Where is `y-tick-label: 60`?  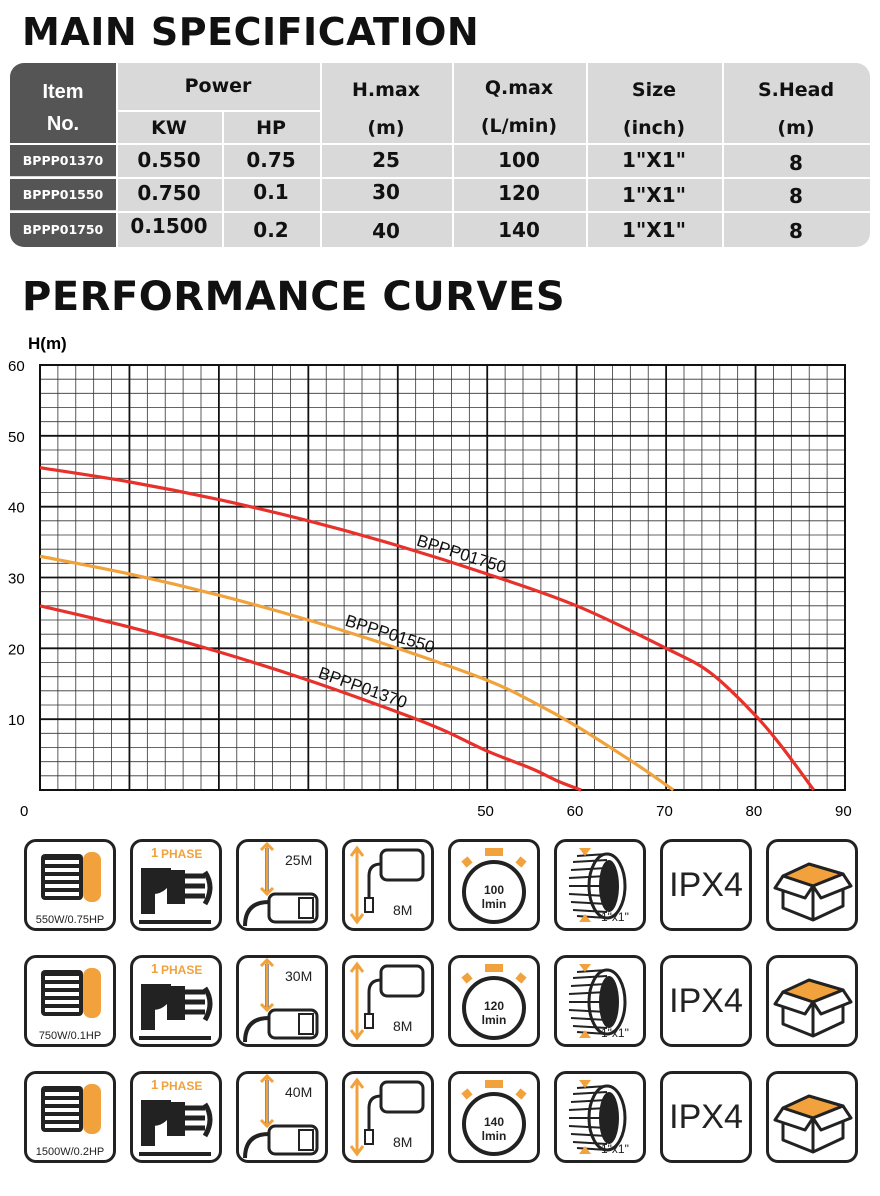
y-tick-label: 60 is located at coordinates (16, 366).